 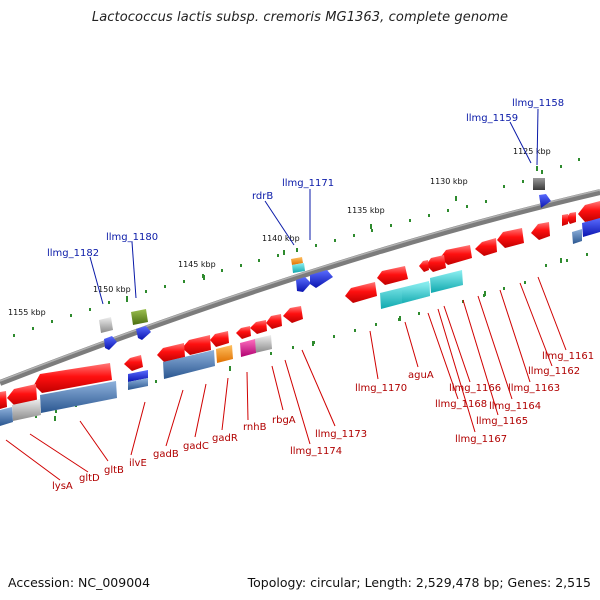 What do you see at coordinates (492, 118) in the screenshot?
I see `gene-label-llmg-1159: llmg_1159` at bounding box center [492, 118].